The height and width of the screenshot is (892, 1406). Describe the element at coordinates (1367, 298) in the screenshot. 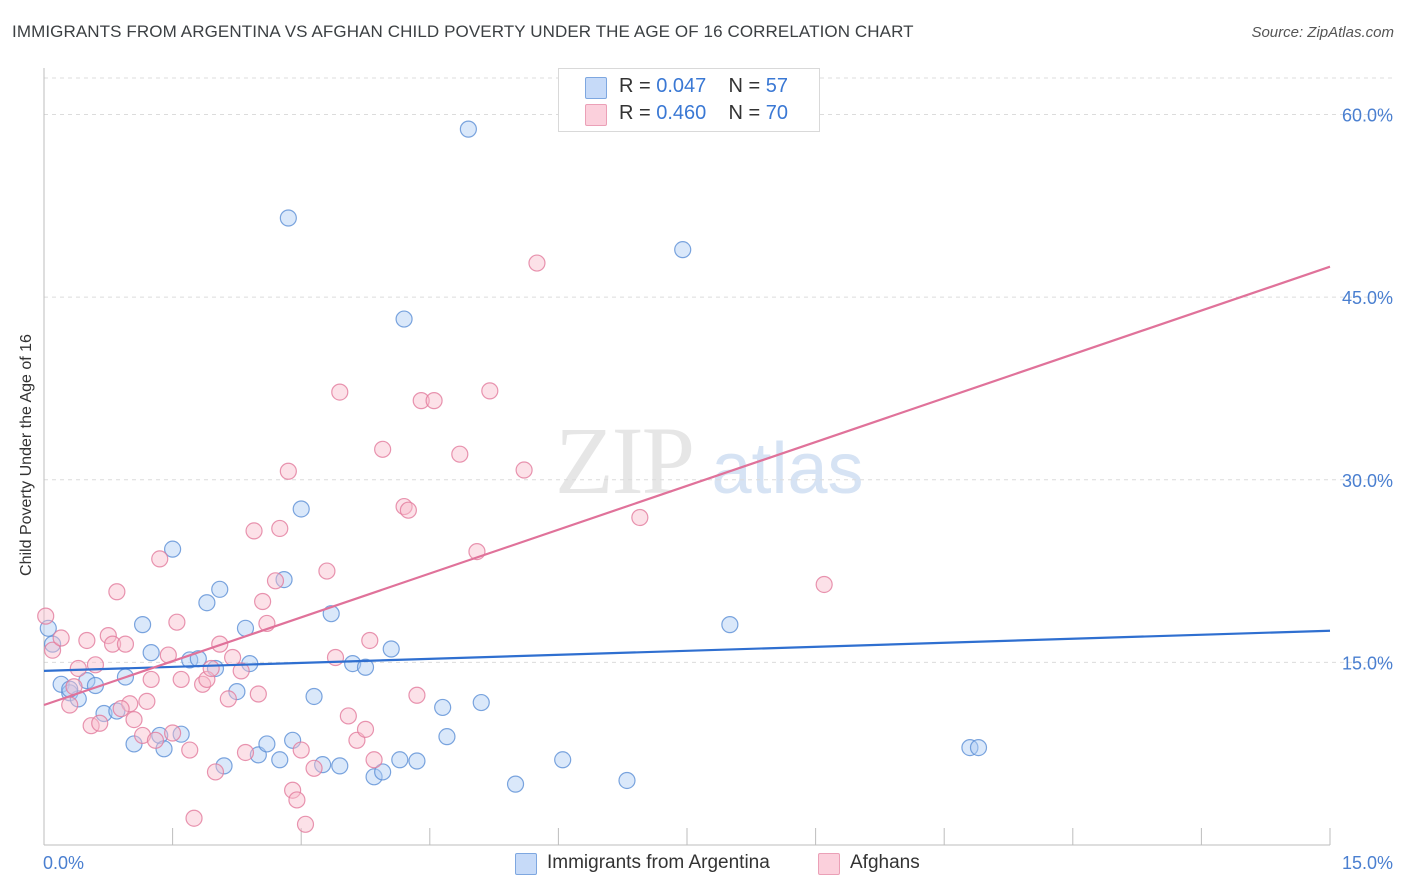

I see `y-tick-label: 45.0%` at that location.